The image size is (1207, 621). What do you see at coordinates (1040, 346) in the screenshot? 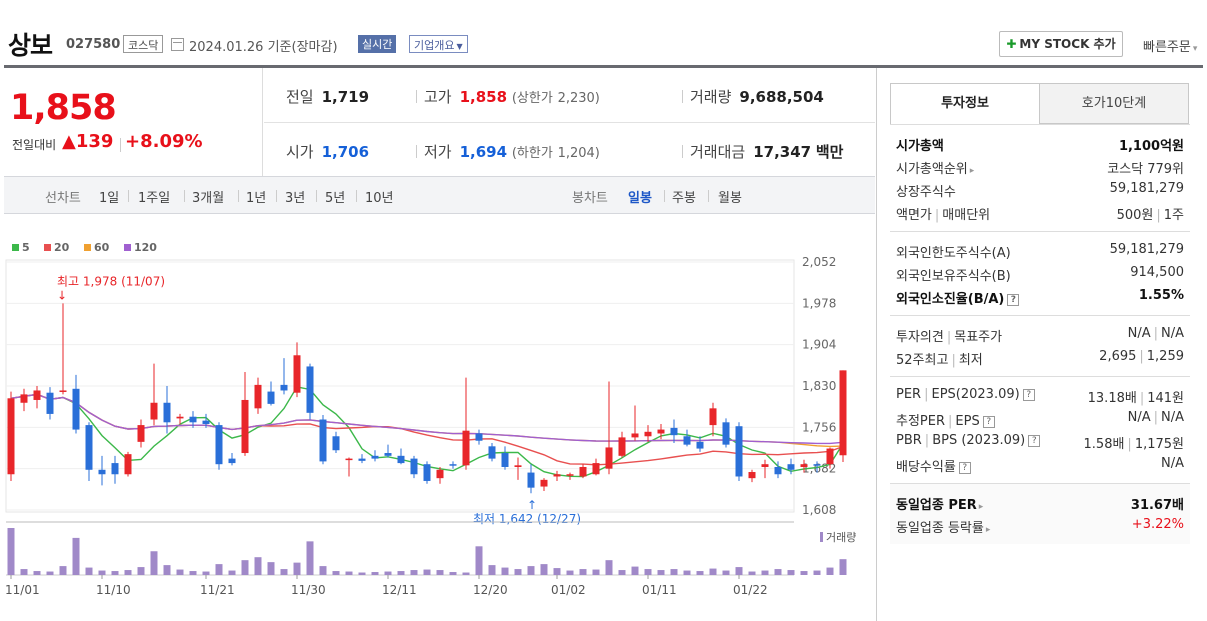
I see `opinion-section: 투자의견 | 목표주가 N/A | N/A 52주최고 | 최저 2,695 | 1,259` at bounding box center [1040, 346].